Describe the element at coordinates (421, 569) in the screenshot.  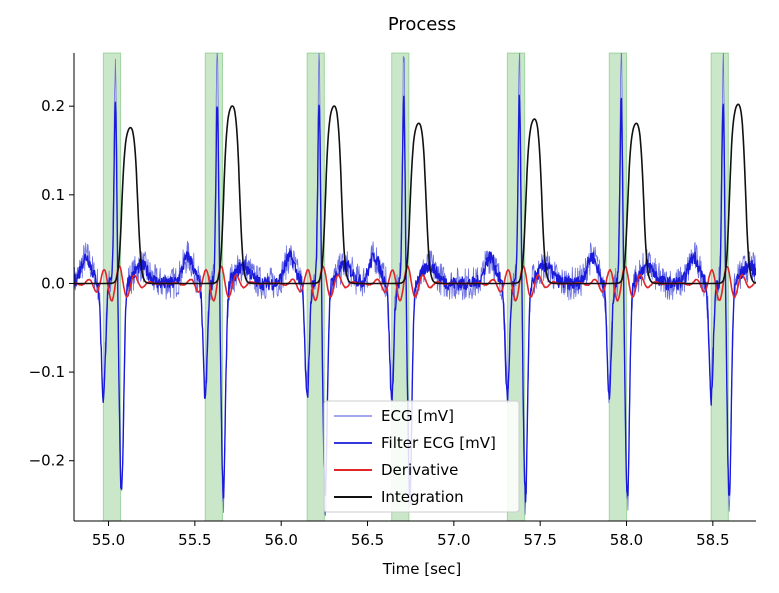
I see `x-axis-label: Time [sec]` at that location.